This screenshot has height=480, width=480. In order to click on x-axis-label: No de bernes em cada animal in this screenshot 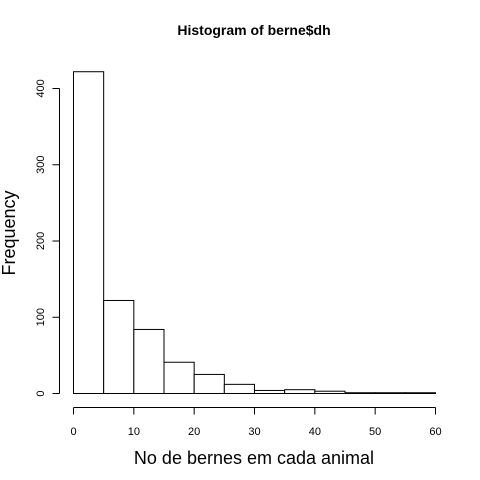, I will do `click(254, 458)`.